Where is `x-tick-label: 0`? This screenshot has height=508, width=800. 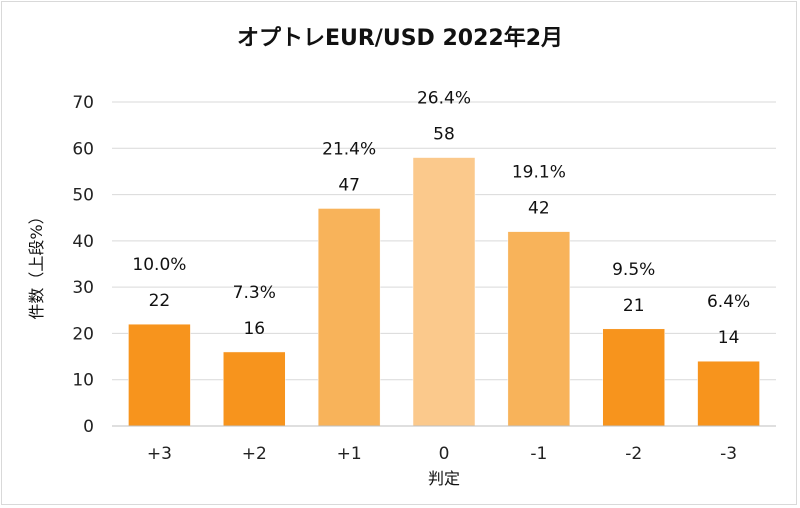
x-tick-label: 0 is located at coordinates (444, 454).